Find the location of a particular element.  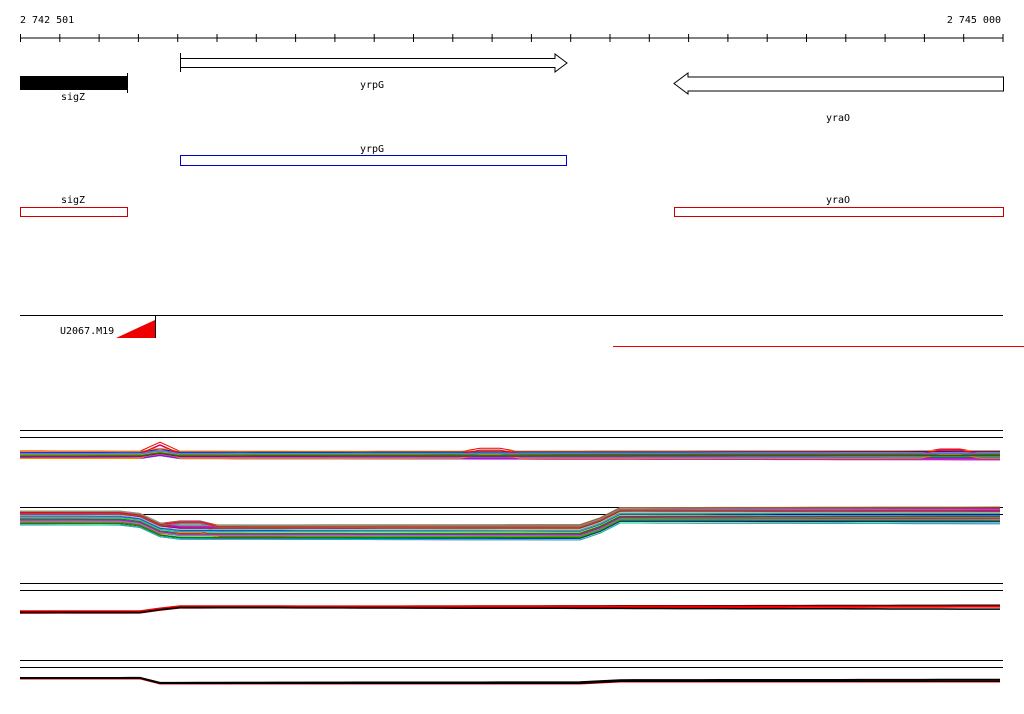

feature-sigZ is located at coordinates (74, 212).